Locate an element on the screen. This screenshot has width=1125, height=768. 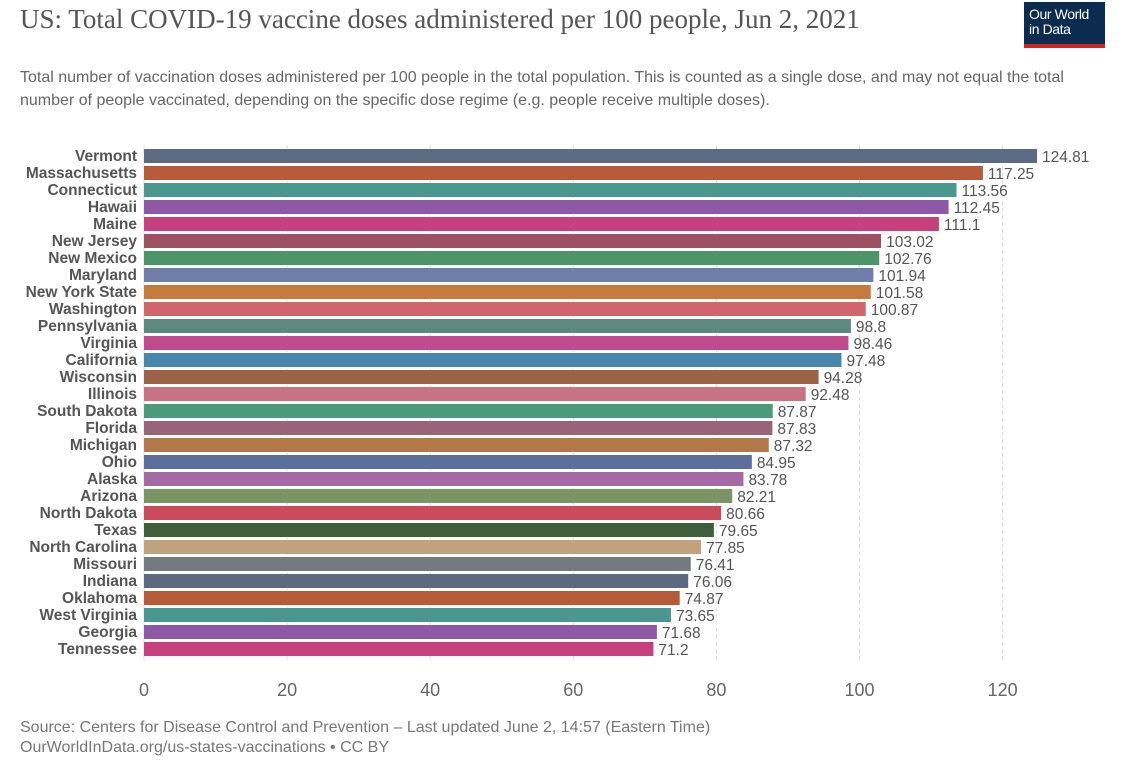
category-label: Pennsylvania is located at coordinates (87, 326).